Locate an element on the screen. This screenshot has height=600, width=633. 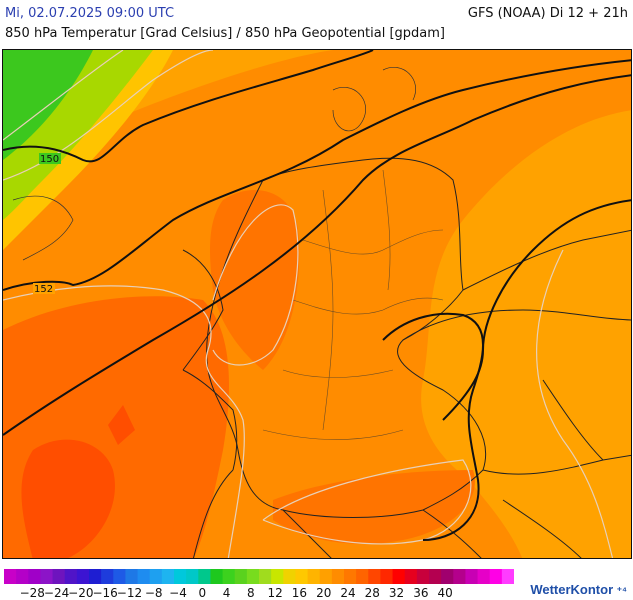
logo-icon: ⁺⁴ is located at coordinates (621, 591).